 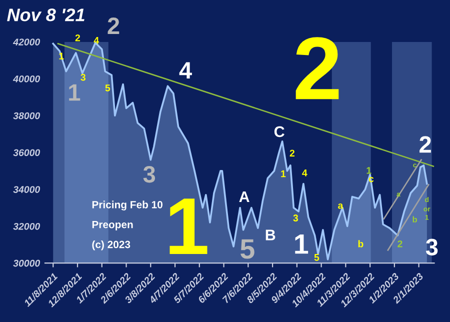 What do you see at coordinates (26, 116) in the screenshot?
I see `y-tick-label: 38000` at bounding box center [26, 116].